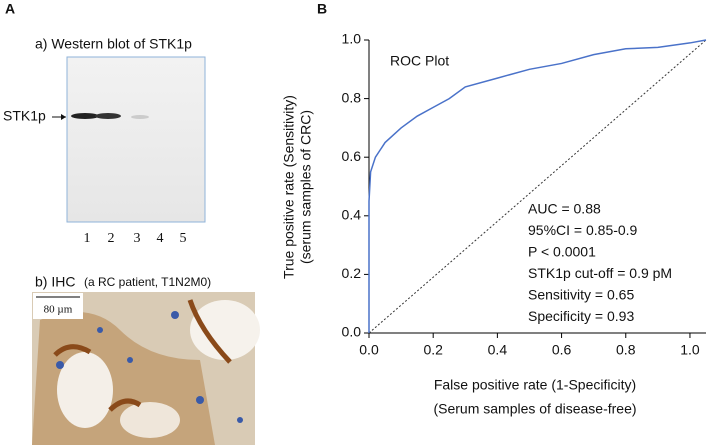 The width and height of the screenshot is (708, 447). What do you see at coordinates (111, 238) in the screenshot?
I see `lane-label: 2` at bounding box center [111, 238].